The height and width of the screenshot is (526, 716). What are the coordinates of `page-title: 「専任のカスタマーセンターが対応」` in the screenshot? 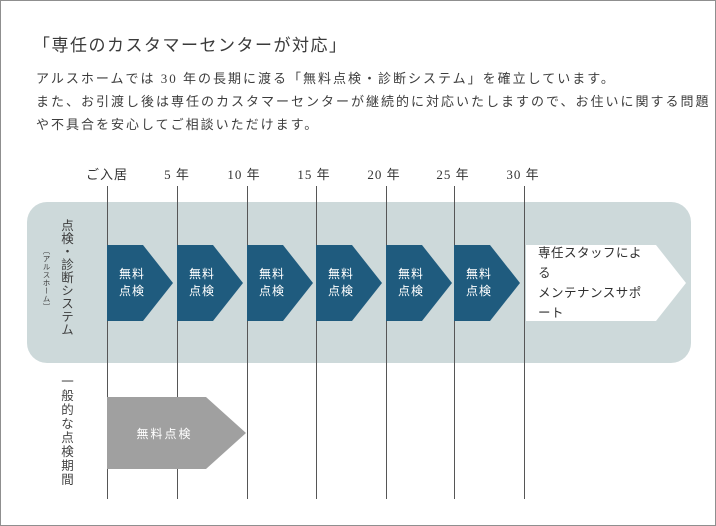 It's located at (190, 45).